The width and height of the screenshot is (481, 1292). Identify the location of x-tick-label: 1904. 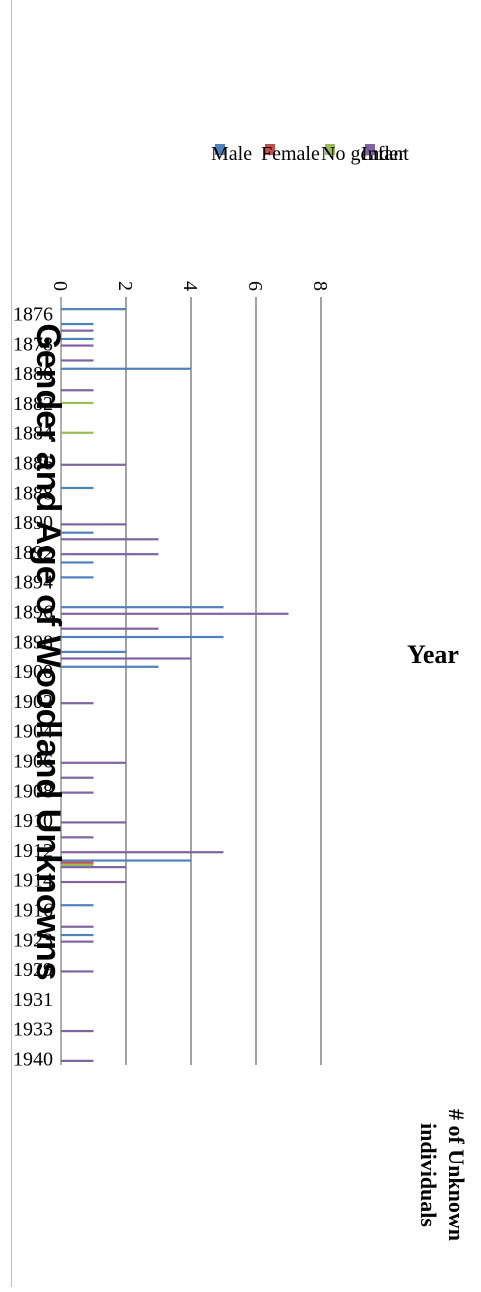
(33, 732).